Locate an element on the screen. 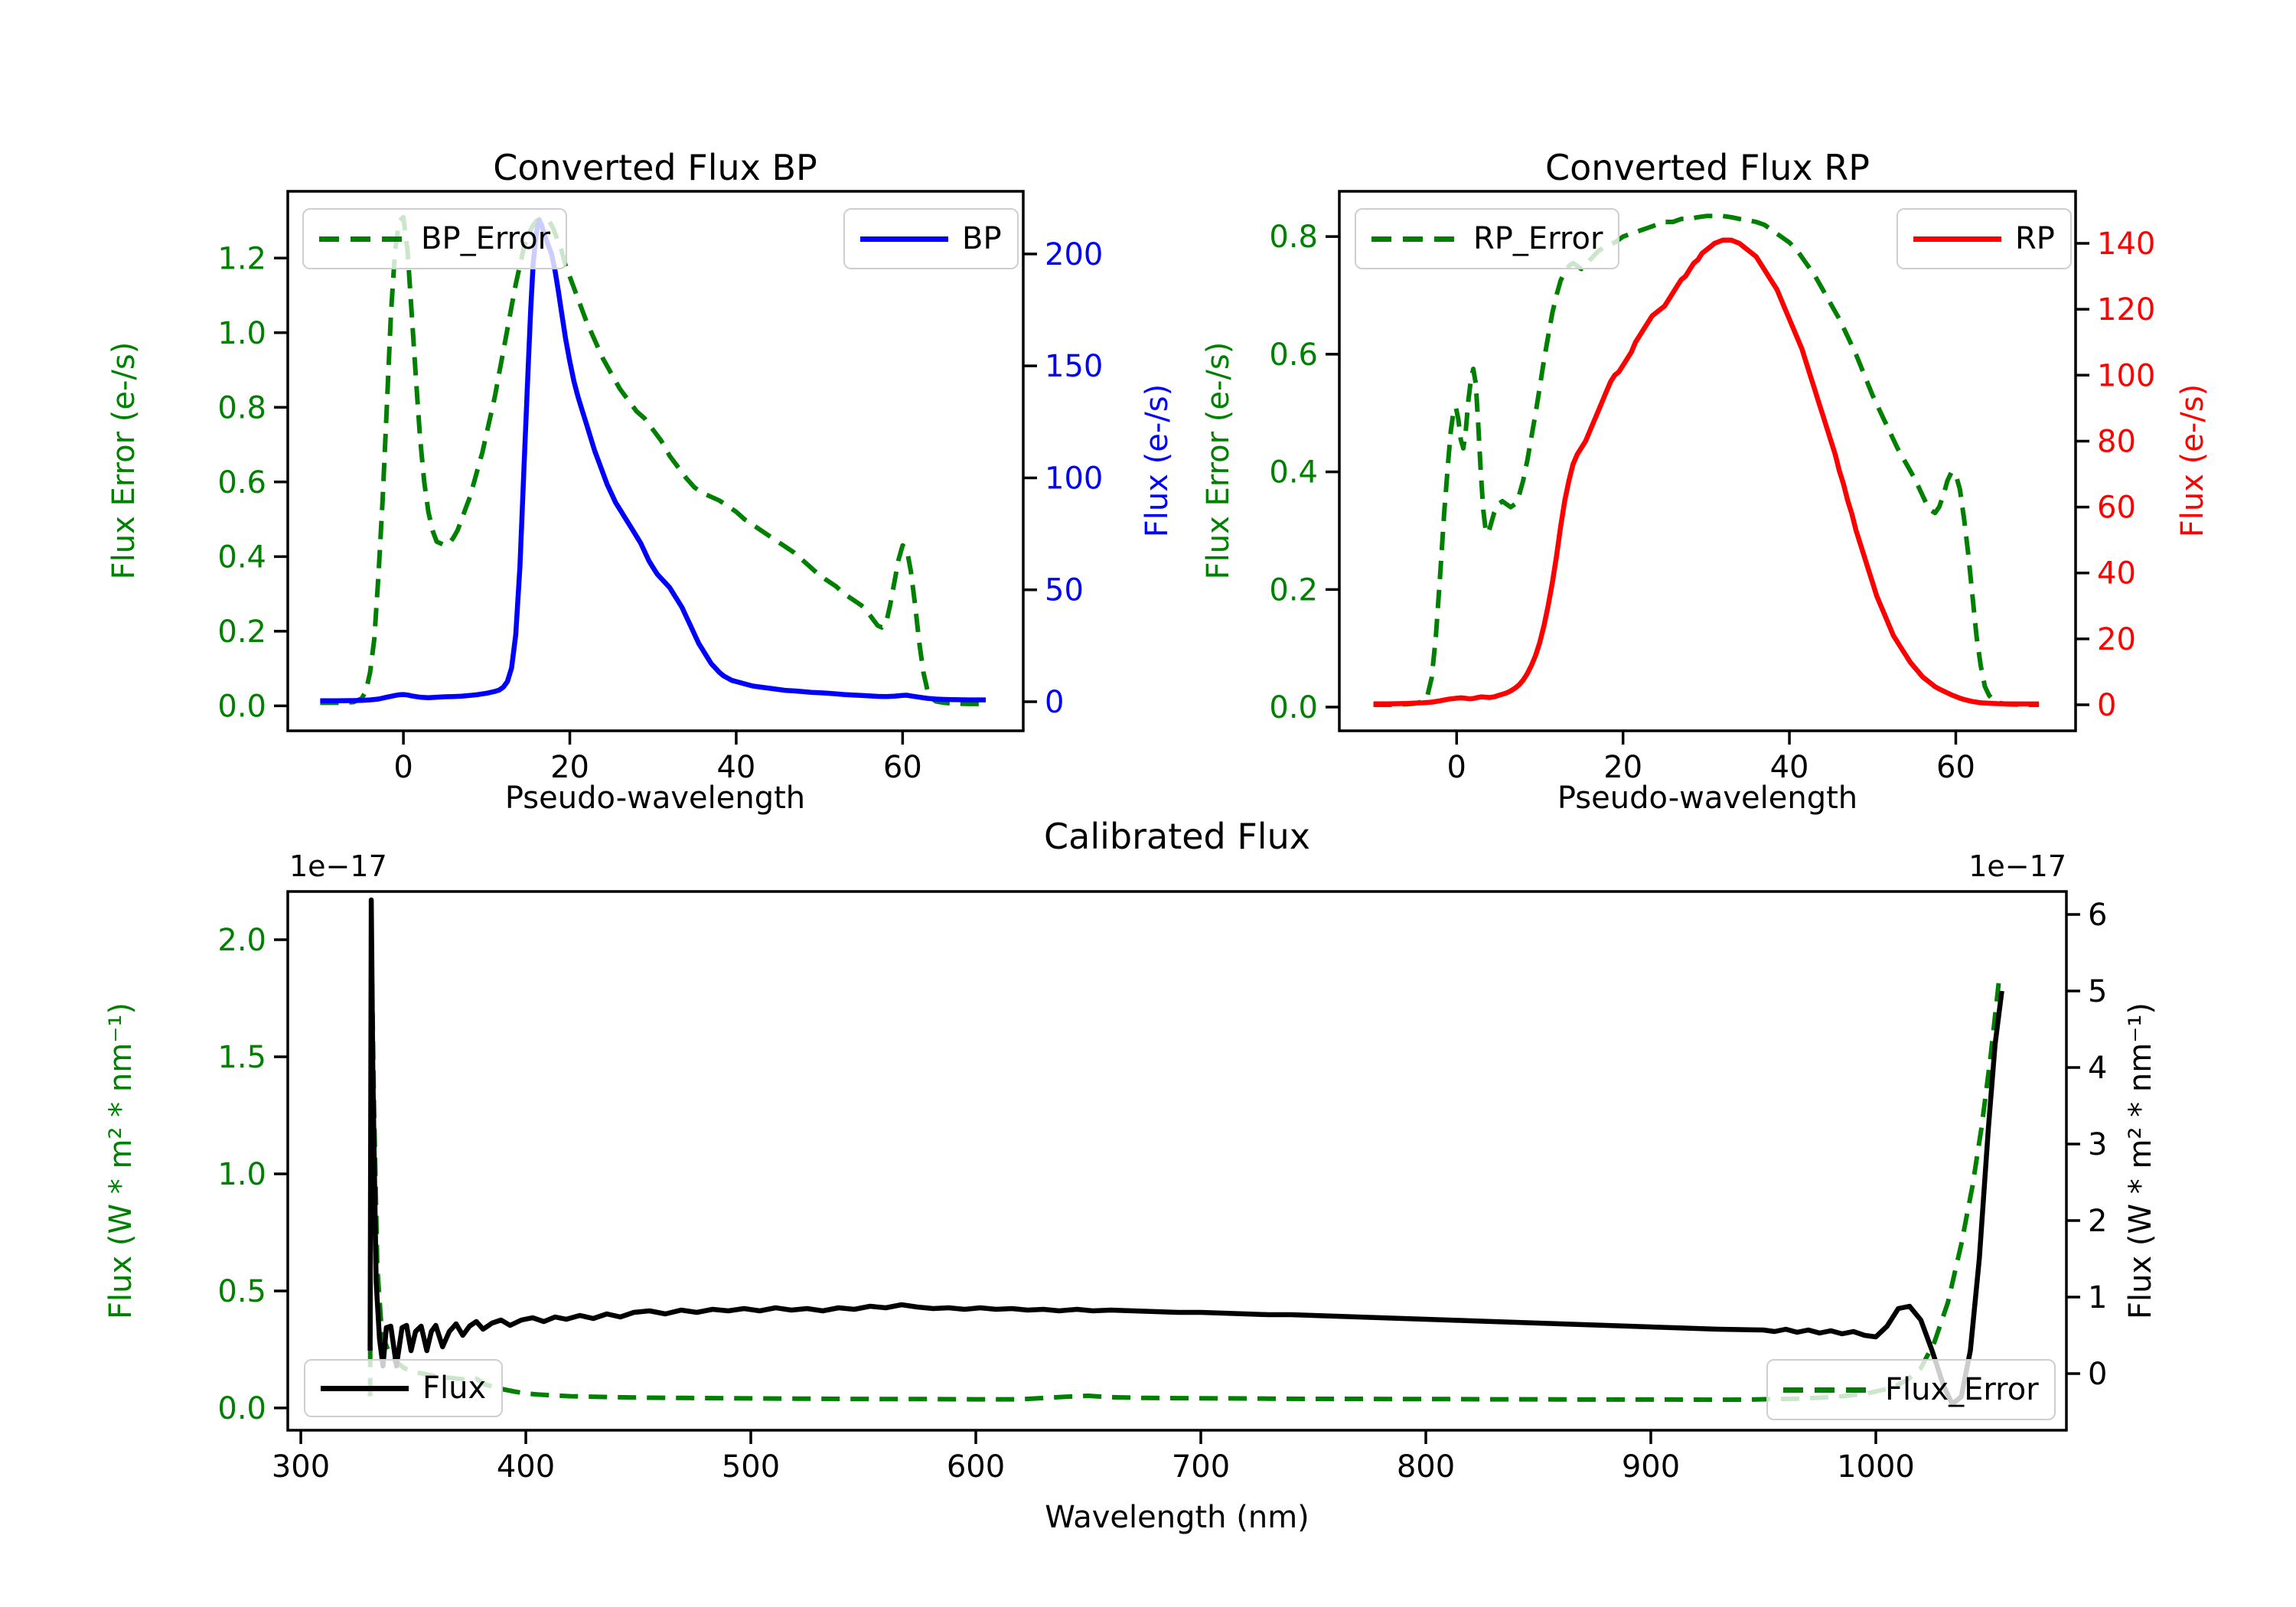 The height and width of the screenshot is (1607, 2296). svg-text: 400 is located at coordinates (526, 1467).